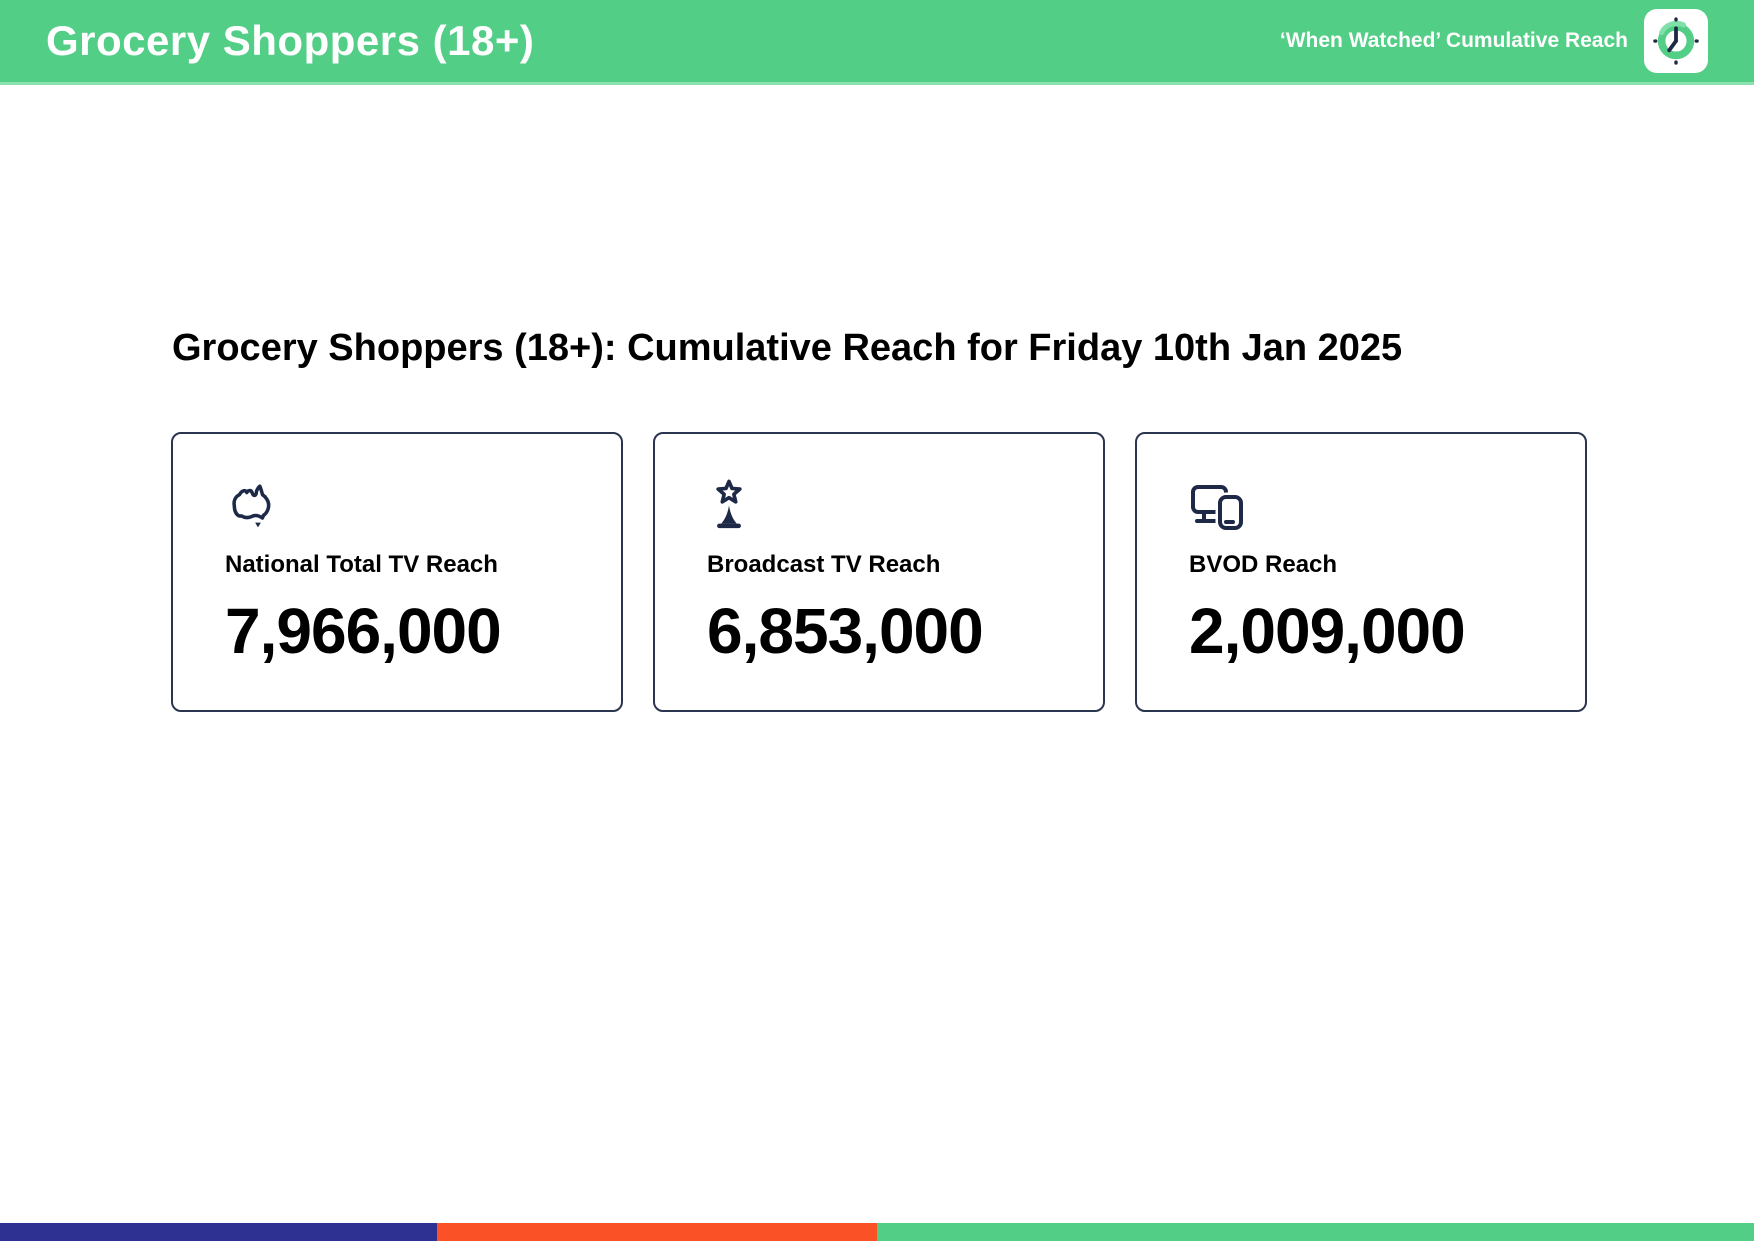 This screenshot has width=1754, height=1241. What do you see at coordinates (361, 564) in the screenshot?
I see `kpi-label: National Total TV Reach` at bounding box center [361, 564].